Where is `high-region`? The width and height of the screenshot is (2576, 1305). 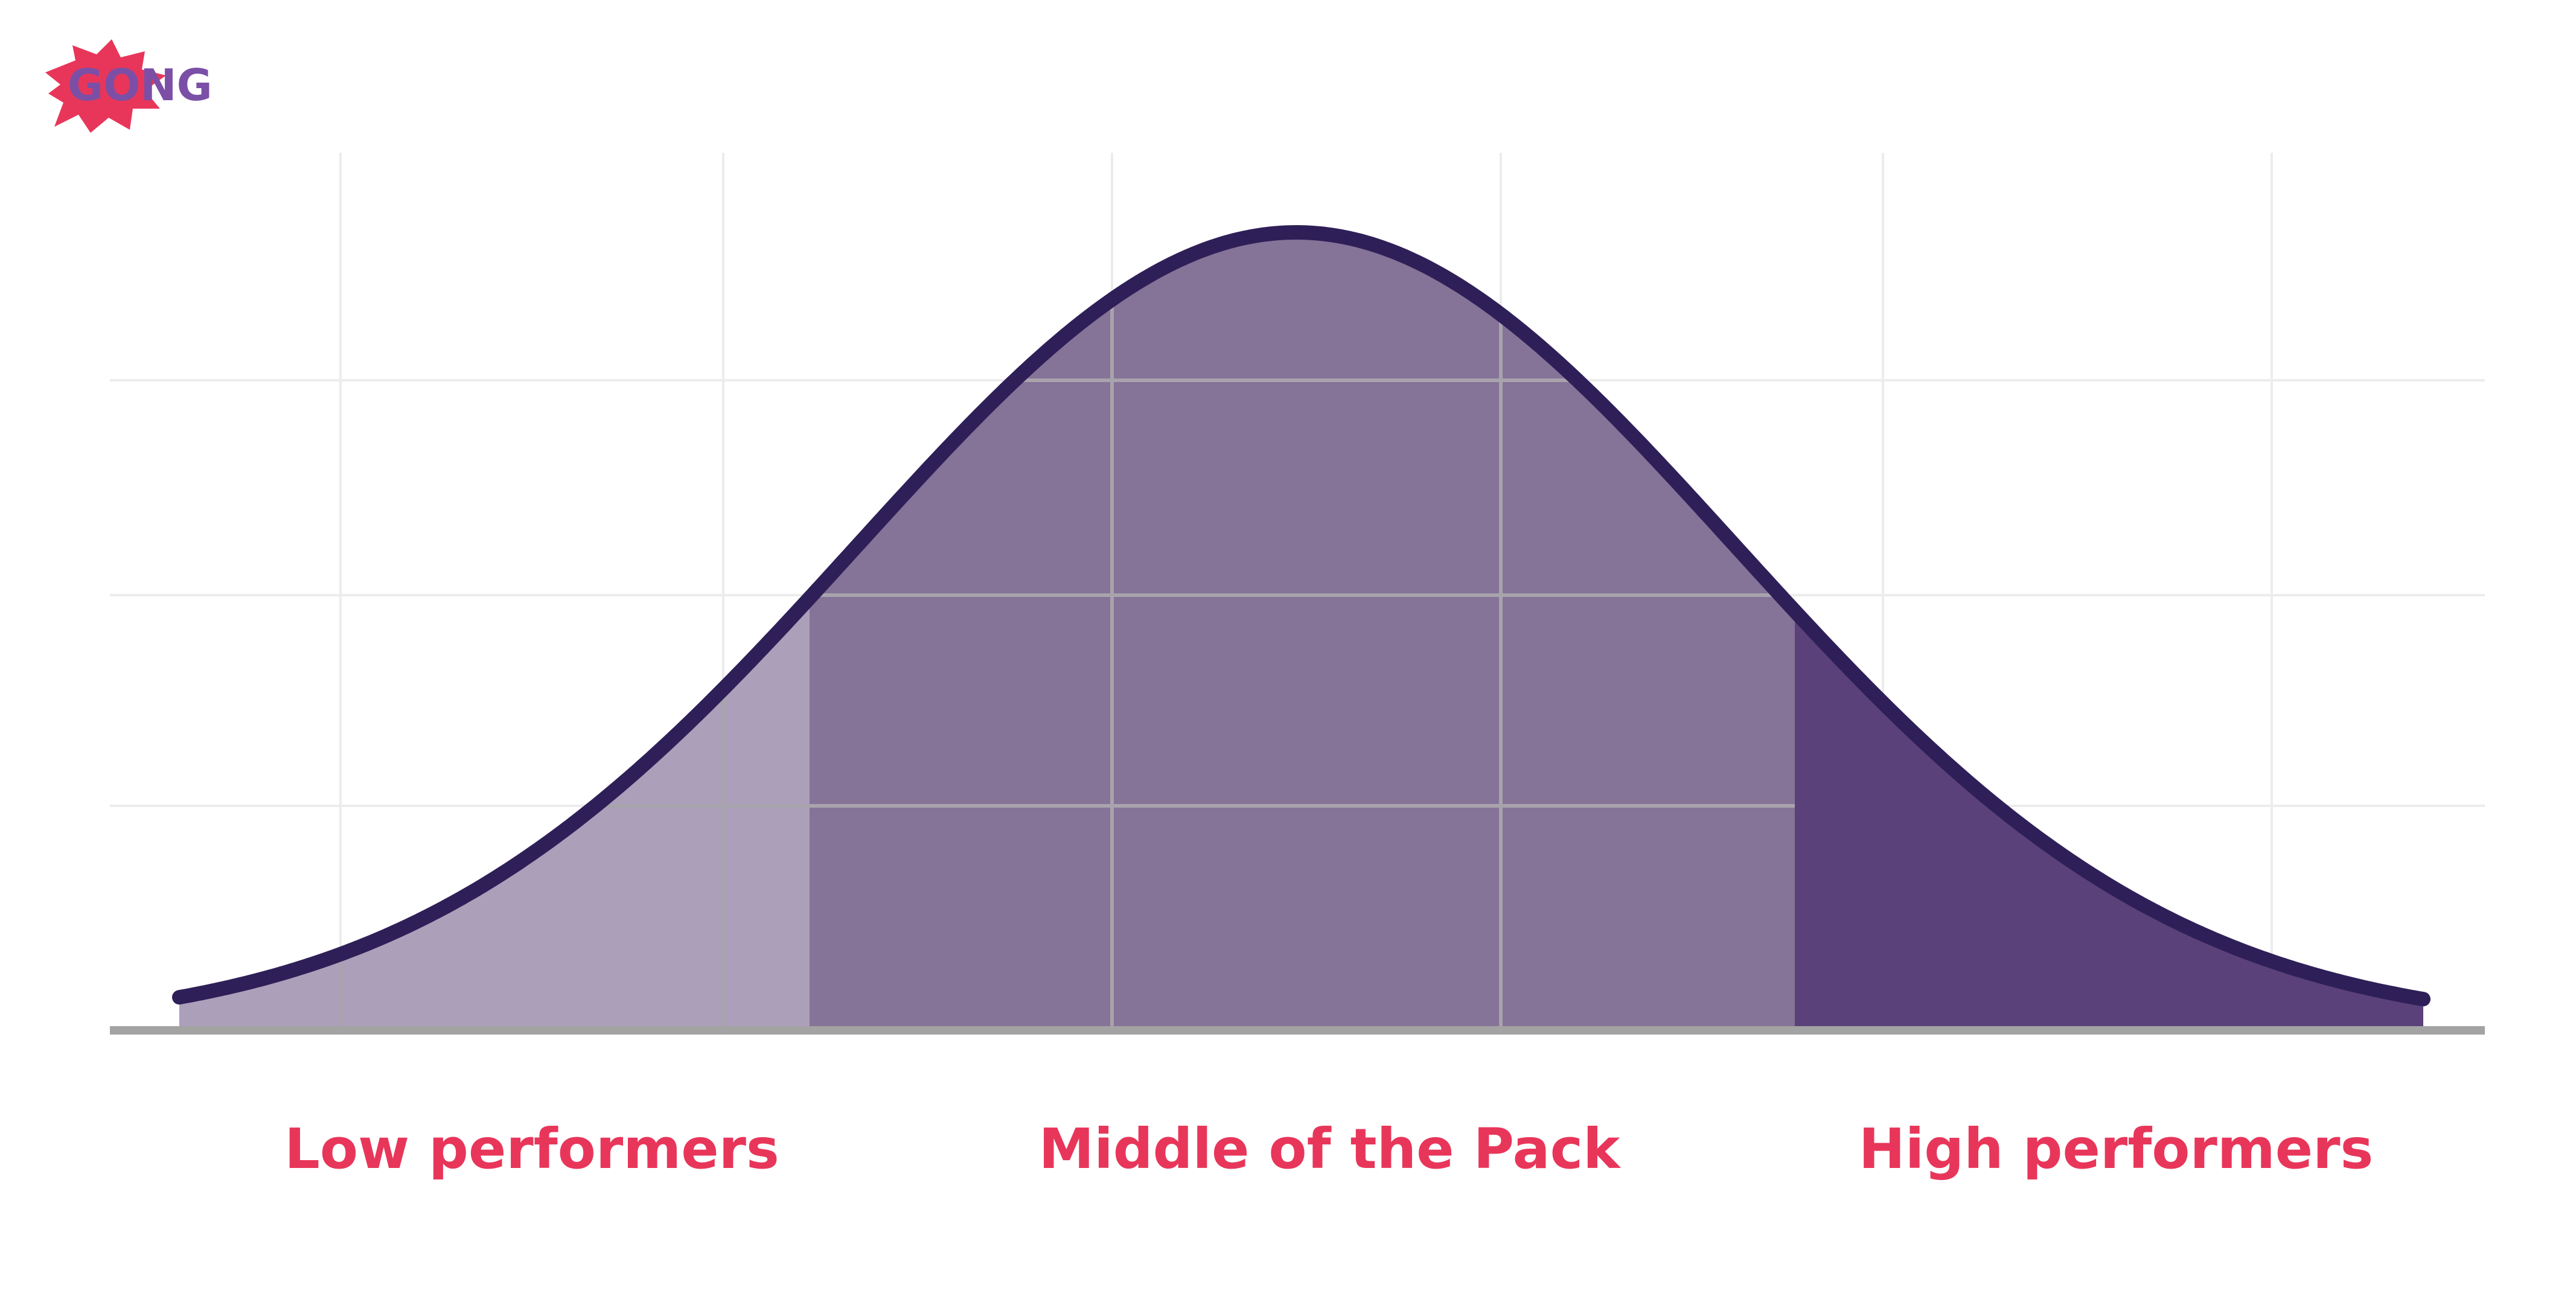
high-region is located at coordinates (2109, 820).